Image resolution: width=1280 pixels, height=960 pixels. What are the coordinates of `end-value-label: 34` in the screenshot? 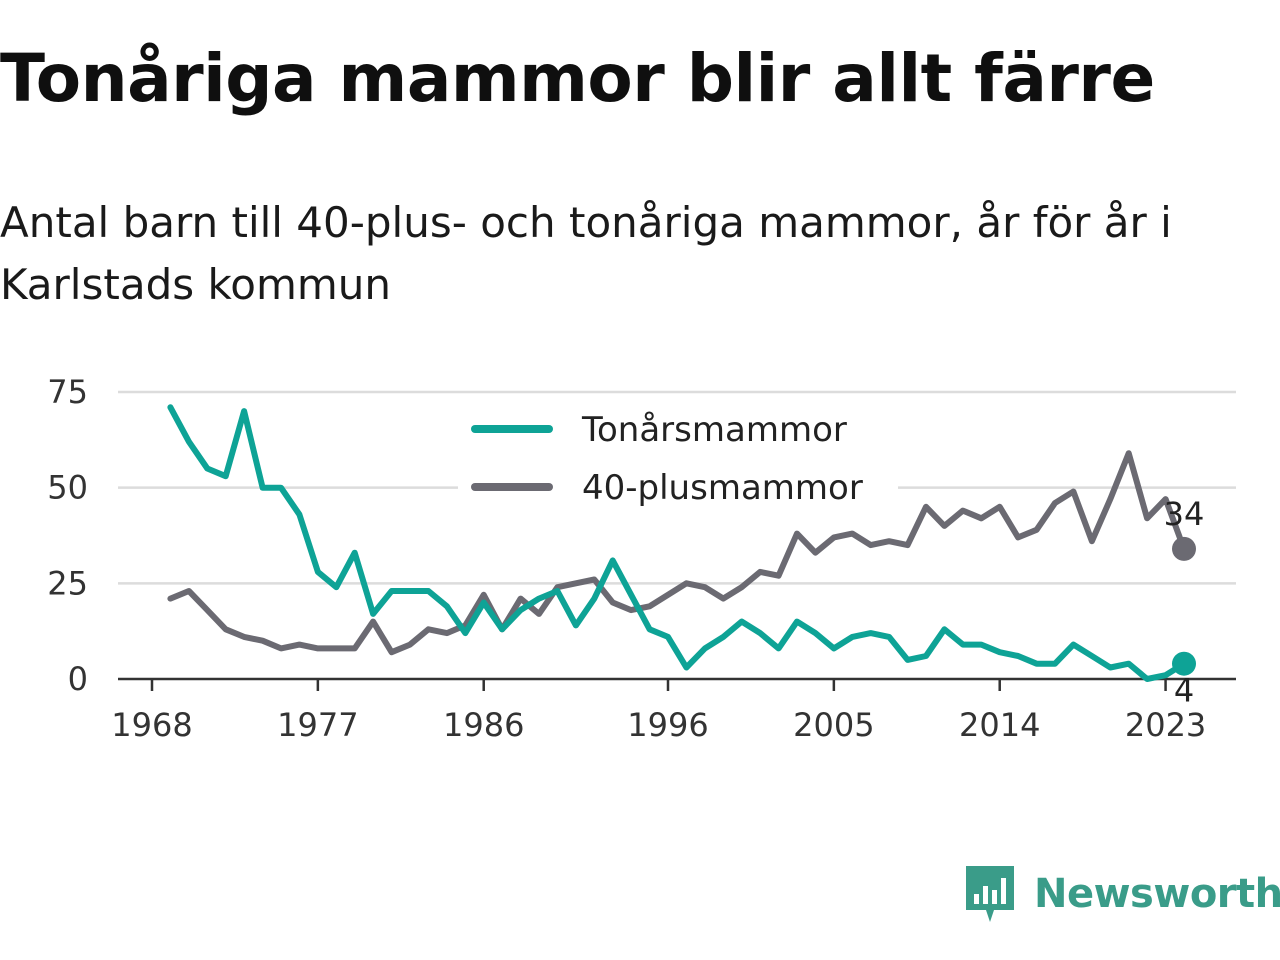 It's located at (1184, 514).